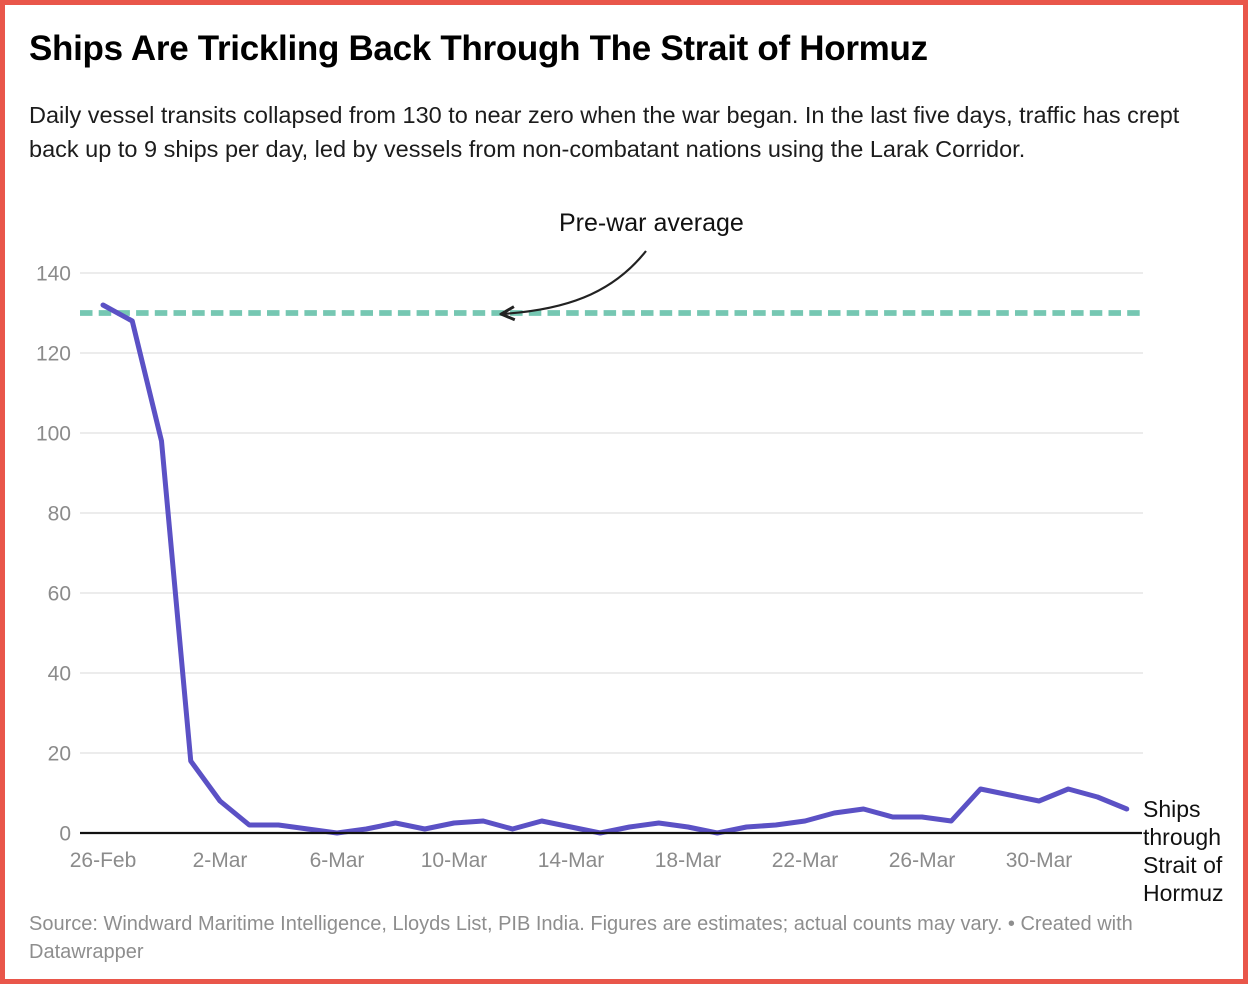 The height and width of the screenshot is (984, 1248). Describe the element at coordinates (454, 860) in the screenshot. I see `x-tick-label: 10-Mar` at that location.